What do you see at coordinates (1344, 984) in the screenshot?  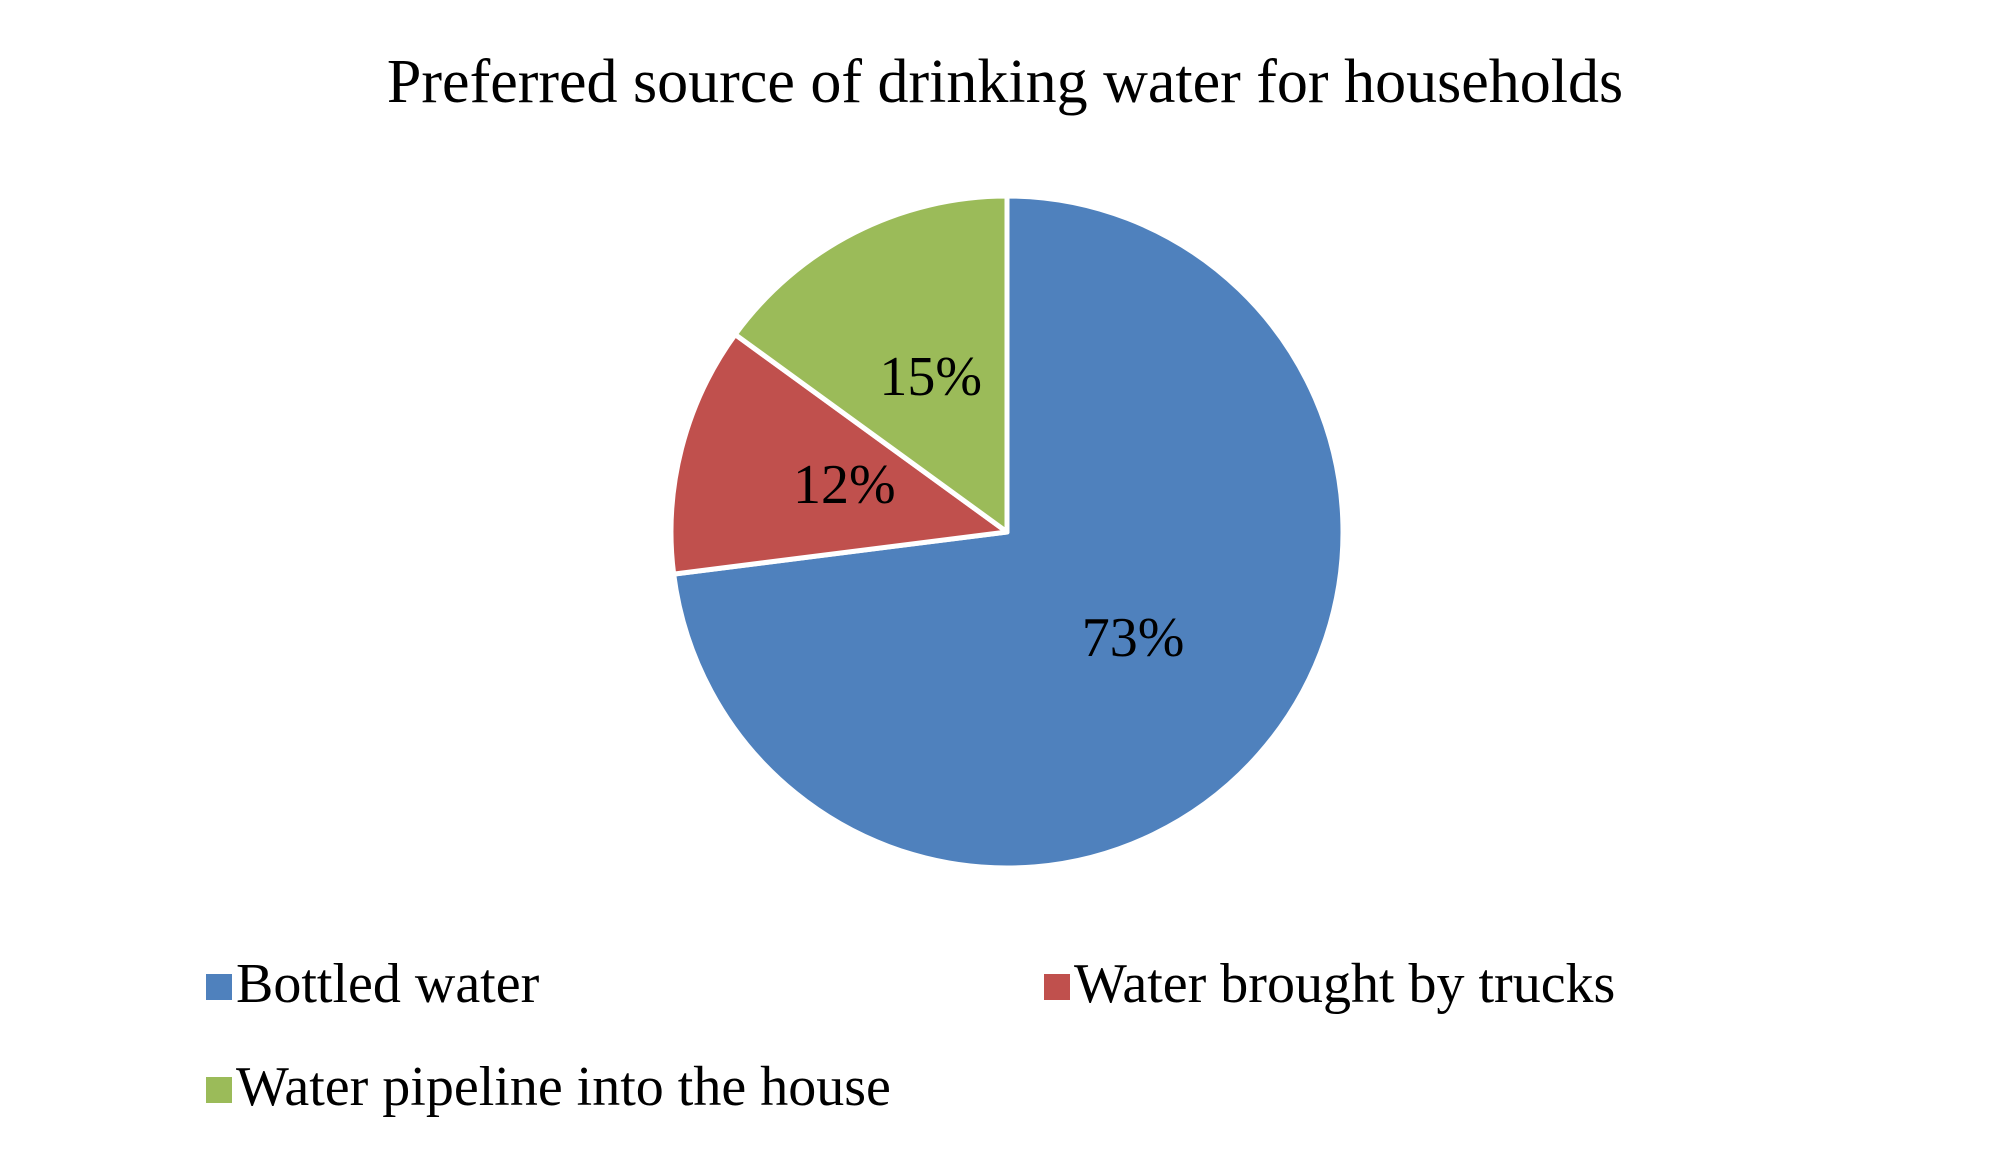 I see `legend-label: Water brought by trucks` at bounding box center [1344, 984].